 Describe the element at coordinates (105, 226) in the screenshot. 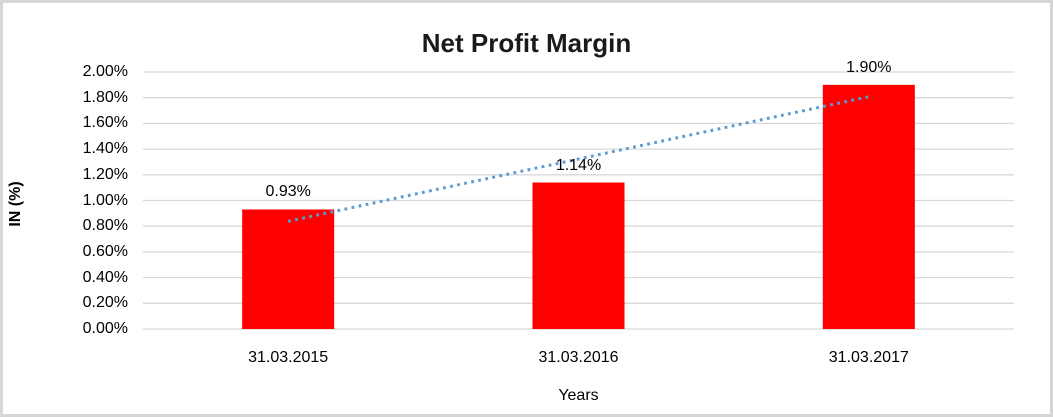

I see `y-axis-tick-label: 0.80%` at that location.